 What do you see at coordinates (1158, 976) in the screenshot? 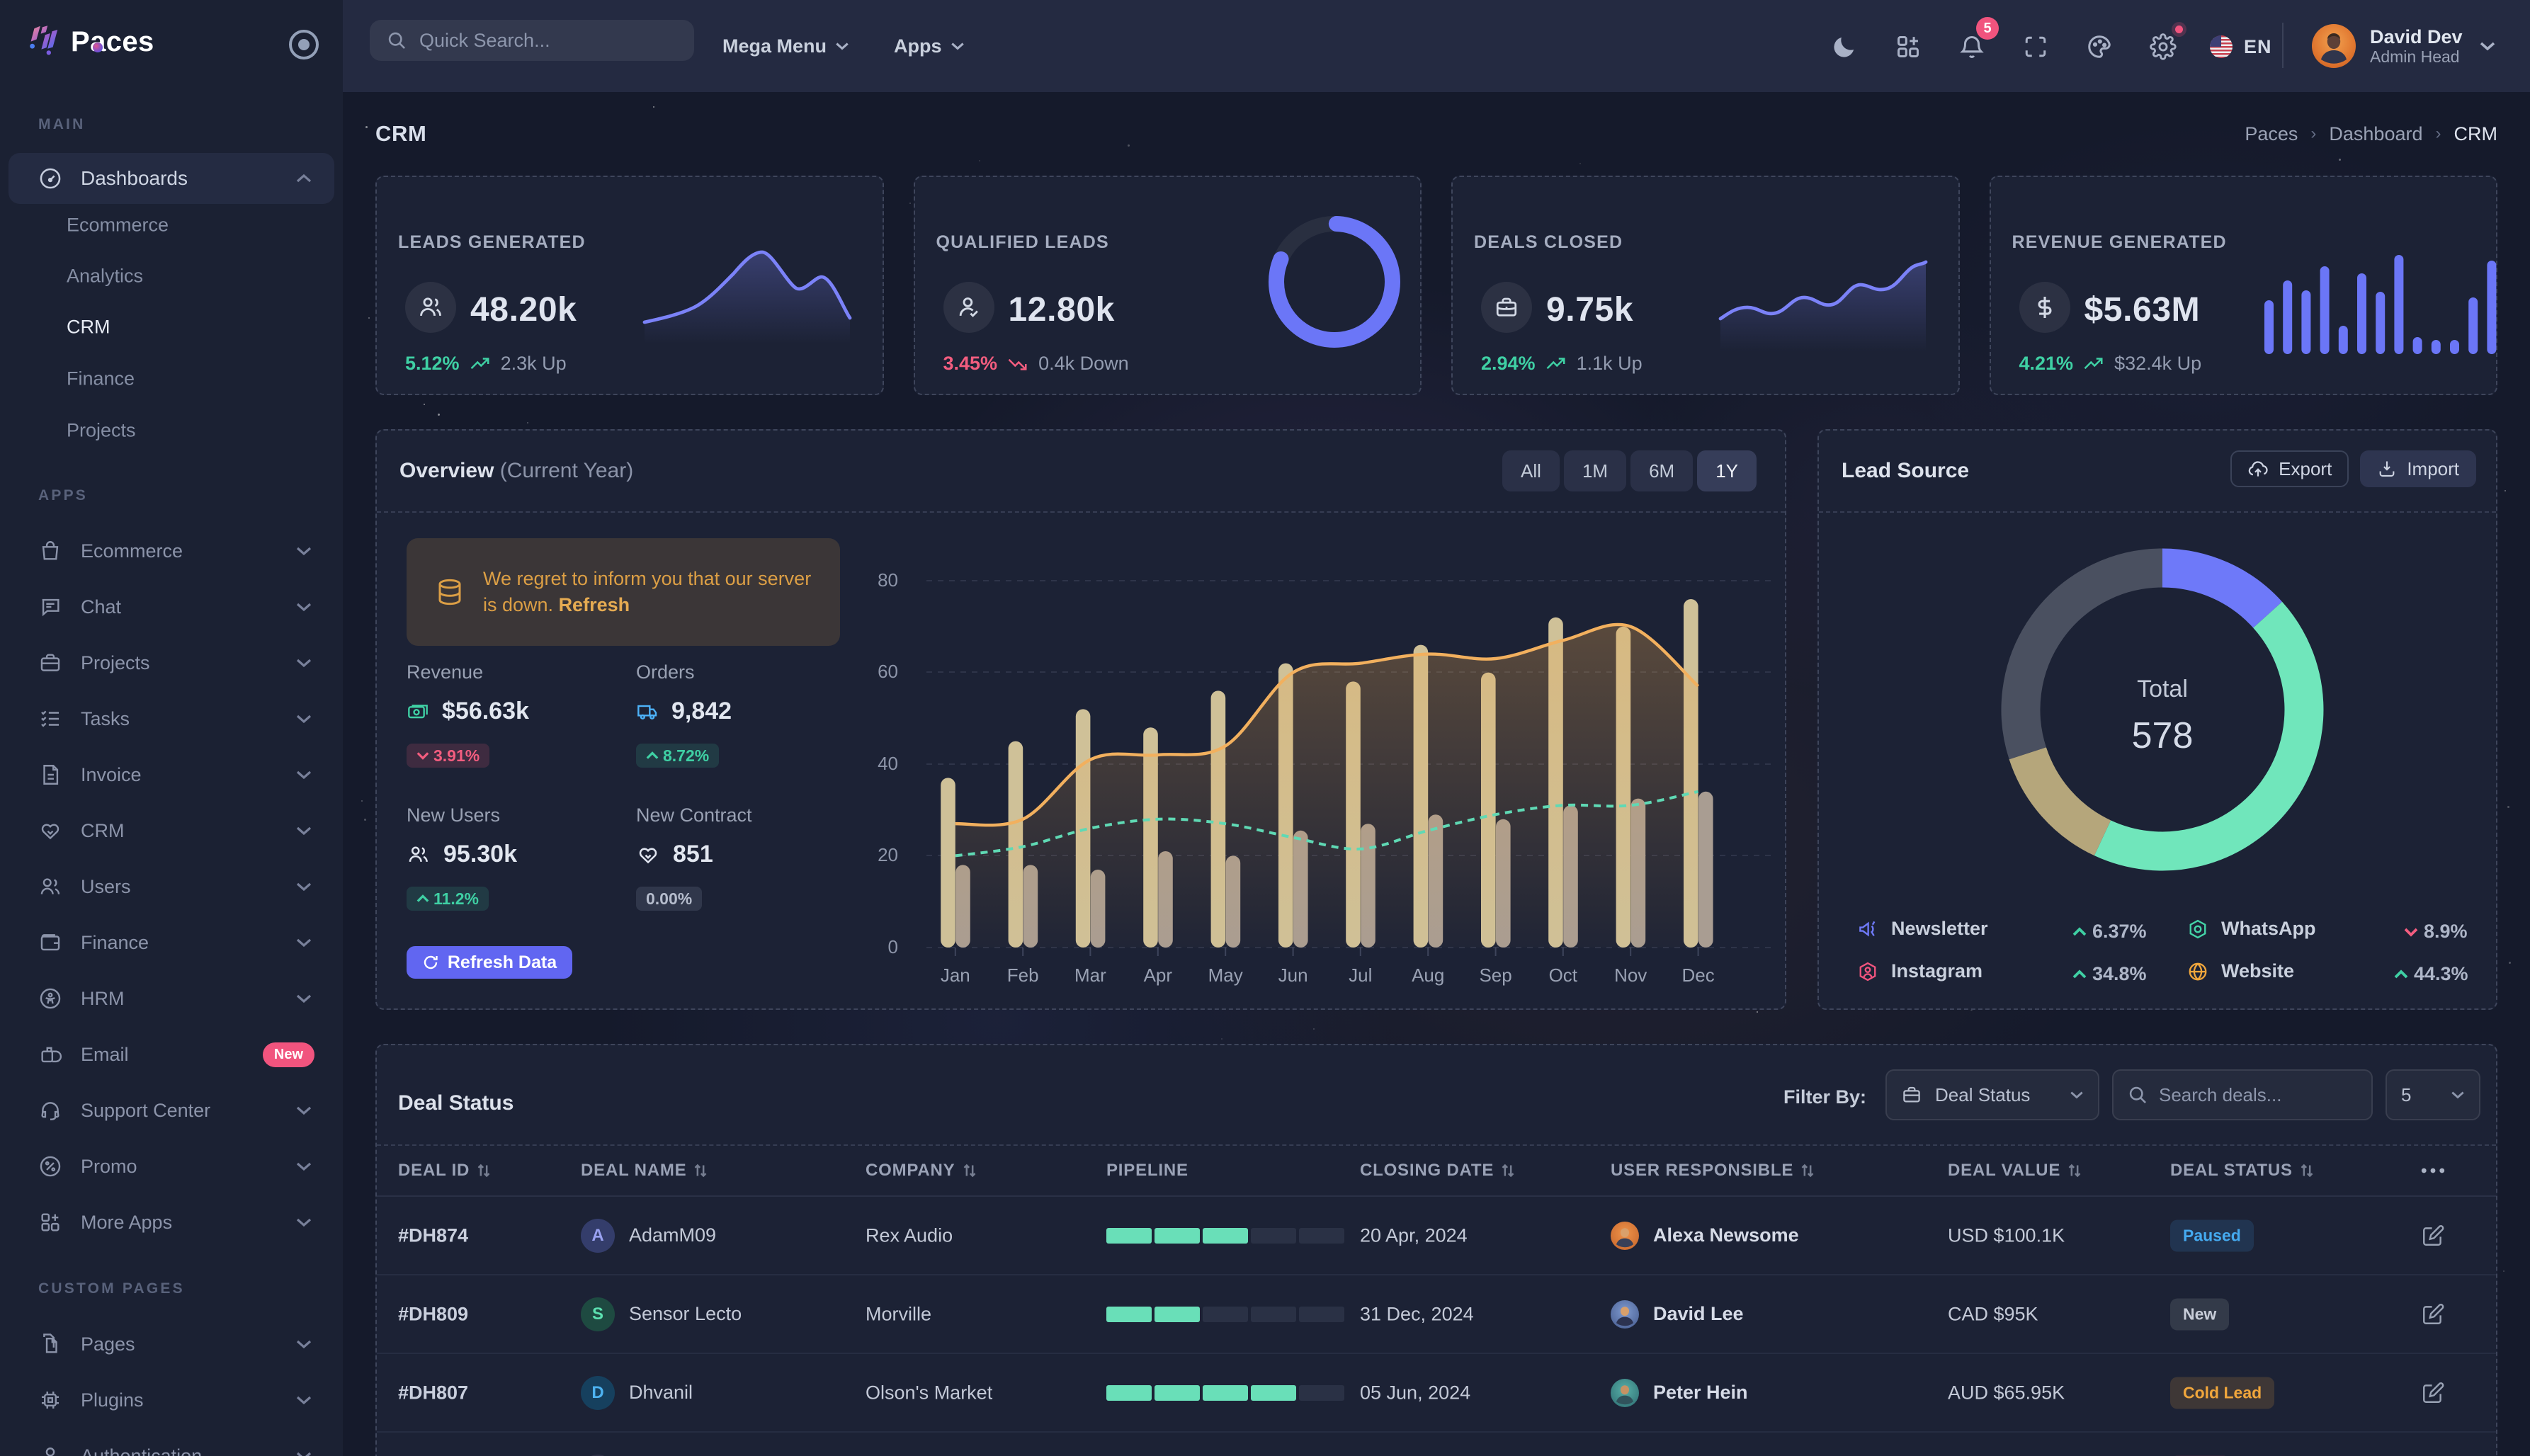
I see `svg-text: Apr` at bounding box center [1158, 976].